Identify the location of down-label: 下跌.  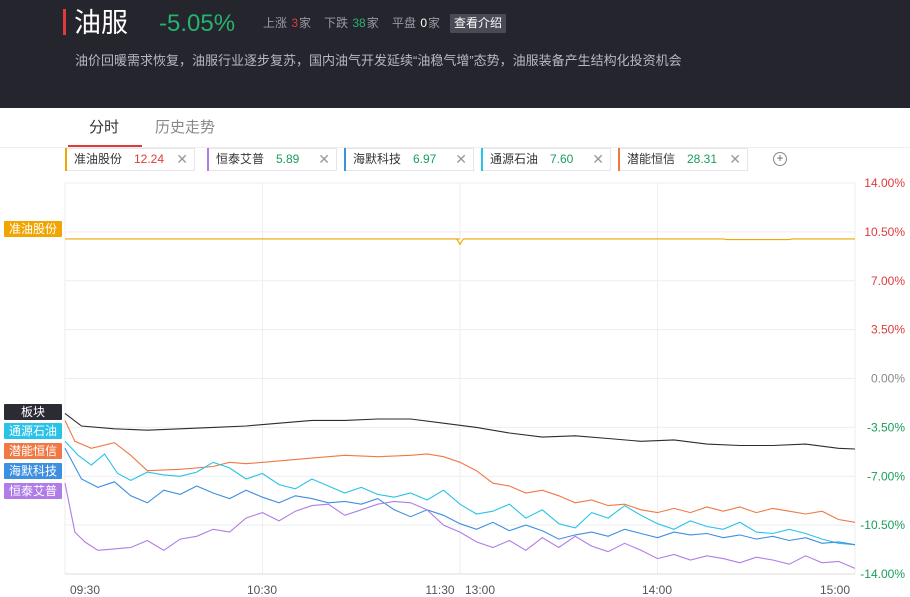
(336, 23).